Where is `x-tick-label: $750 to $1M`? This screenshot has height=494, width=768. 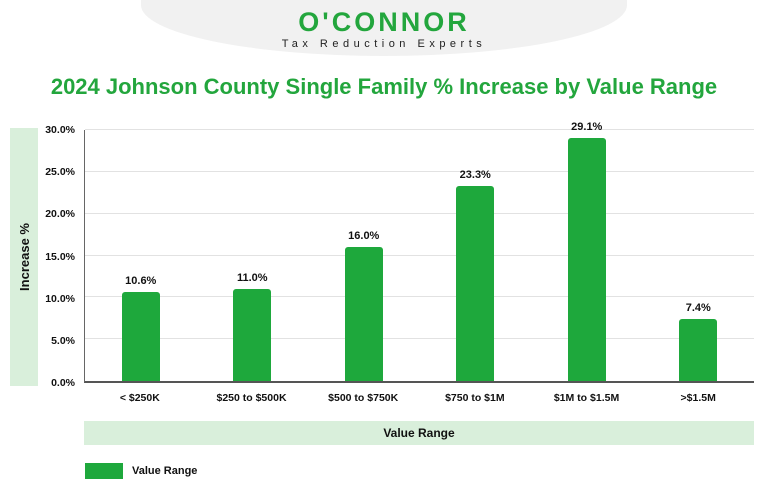
x-tick-label: $750 to $1M is located at coordinates (475, 398).